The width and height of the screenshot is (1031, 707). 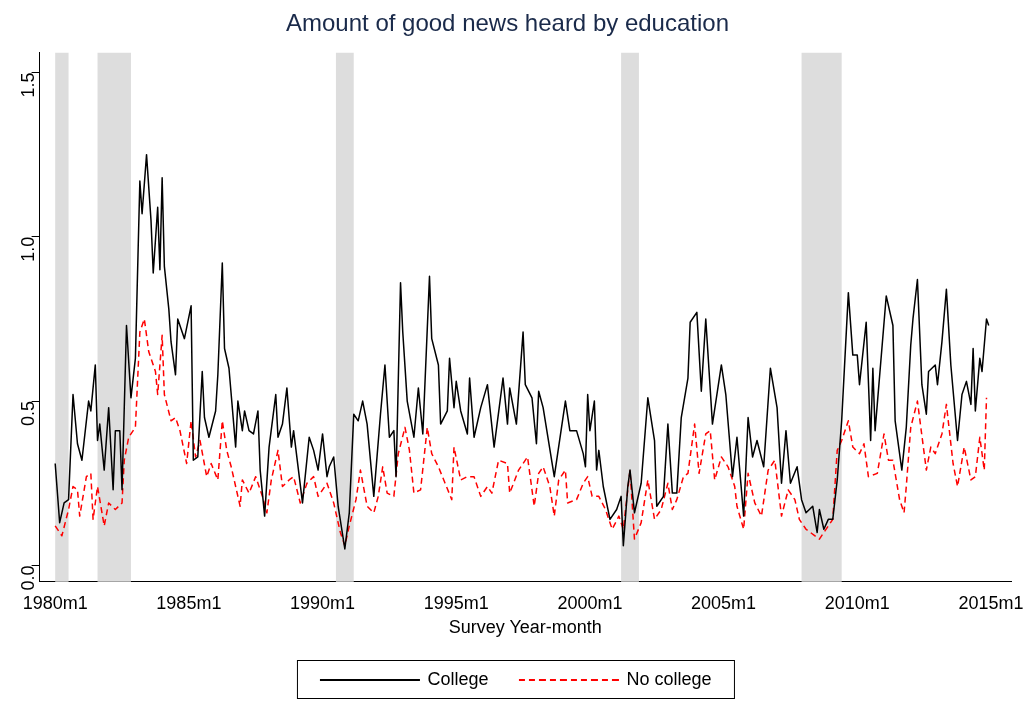 I want to click on y-tick-label: 1.5, so click(x=27, y=85).